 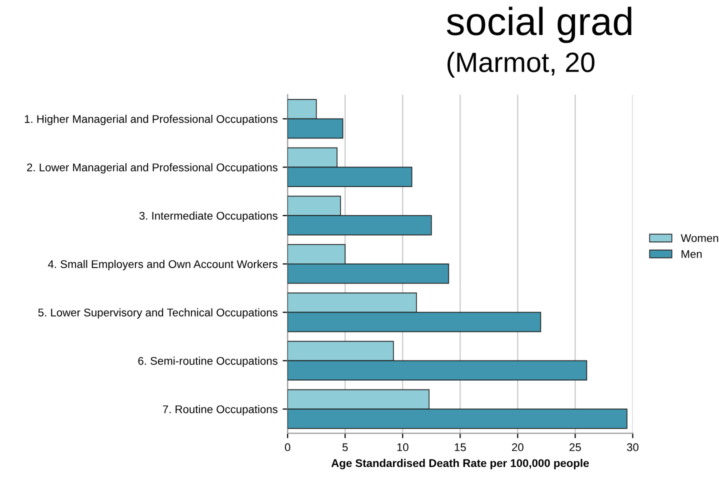 What do you see at coordinates (220, 410) in the screenshot?
I see `y-tick-label: 7. Routine Occupations` at bounding box center [220, 410].